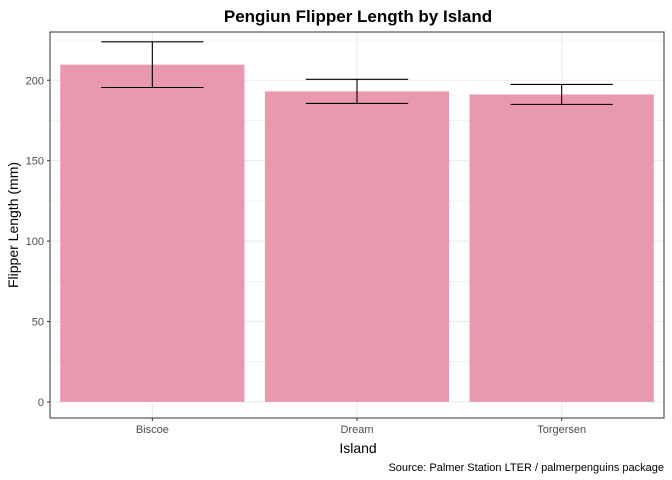 The image size is (672, 480). I want to click on error-bar-biscoe, so click(152, 65).